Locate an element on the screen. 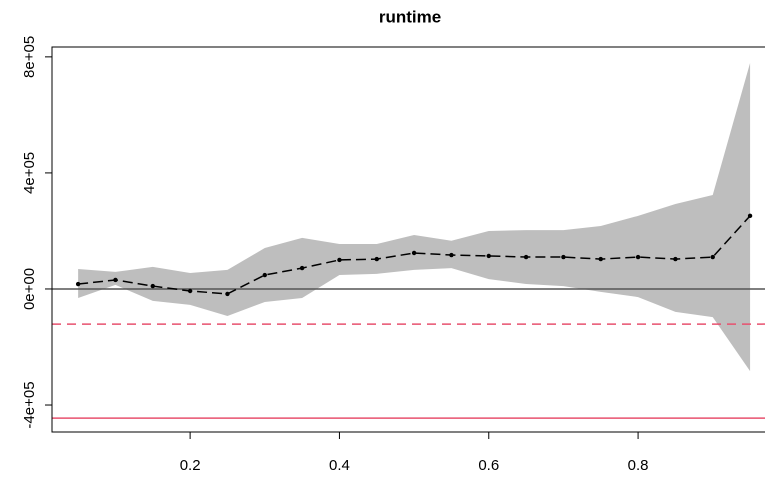 This screenshot has height=479, width=765. chart-title: runtime is located at coordinates (410, 16).